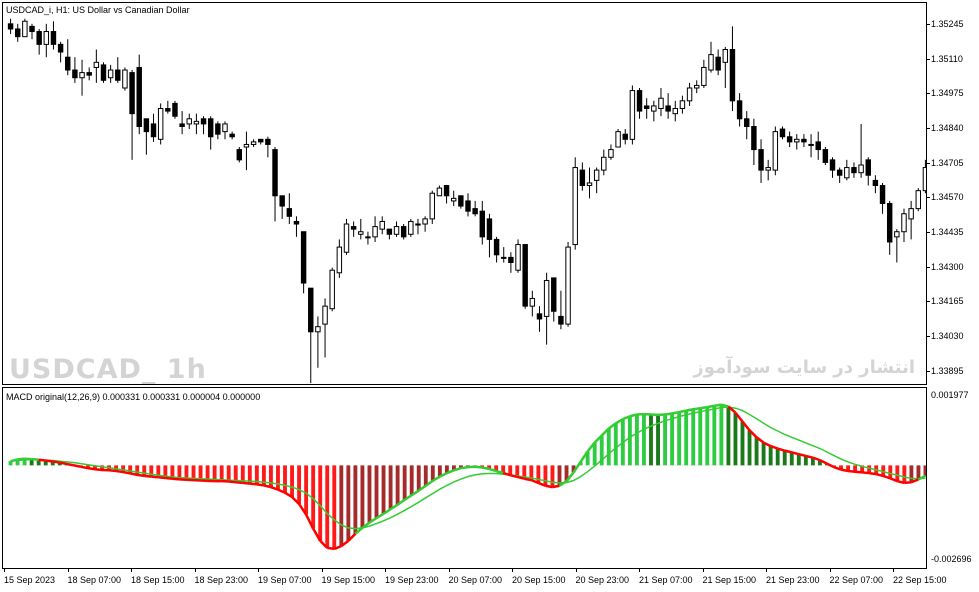 The height and width of the screenshot is (592, 979). I want to click on price-tick-label: 1.35110, so click(947, 58).